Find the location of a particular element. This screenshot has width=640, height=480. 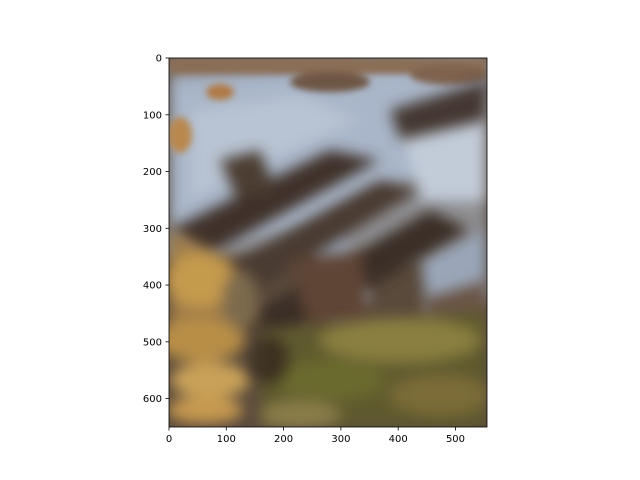

y-axis: 0 100 200 300 400 500 600 is located at coordinates (156, 229).